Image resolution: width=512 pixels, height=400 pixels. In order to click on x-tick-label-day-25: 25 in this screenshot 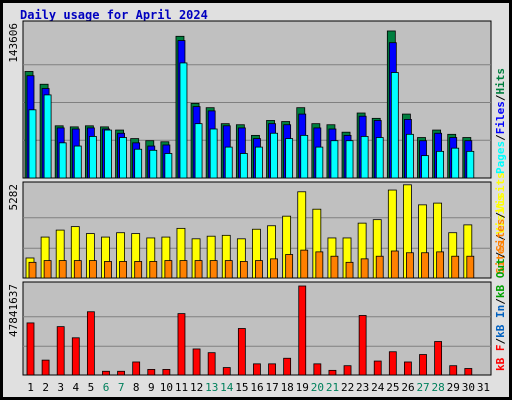, I will do `click(392, 387)`.